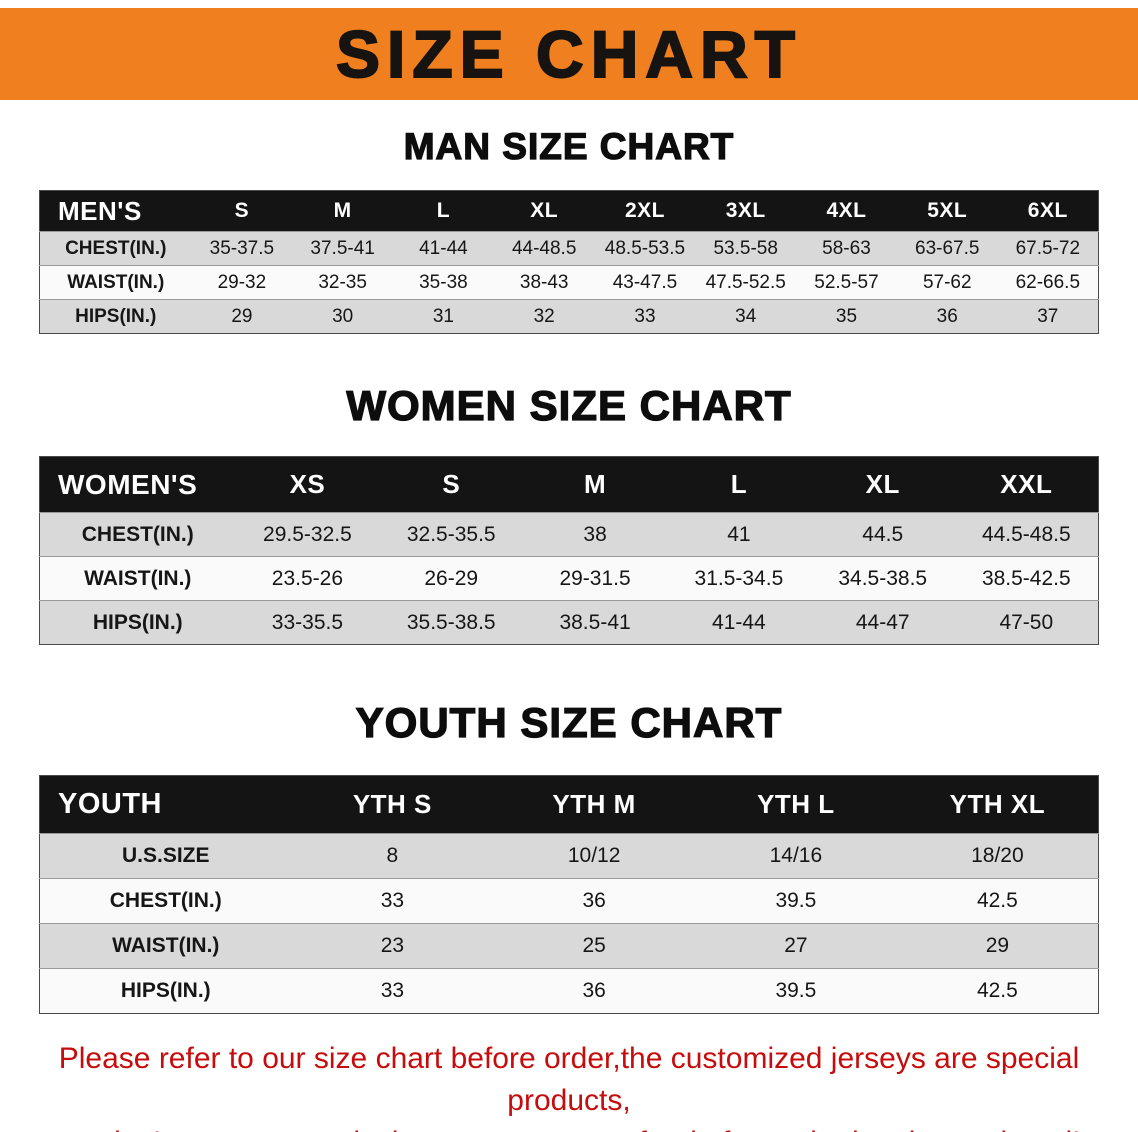 The height and width of the screenshot is (1132, 1138). I want to click on size-value-cell: 32, so click(544, 316).